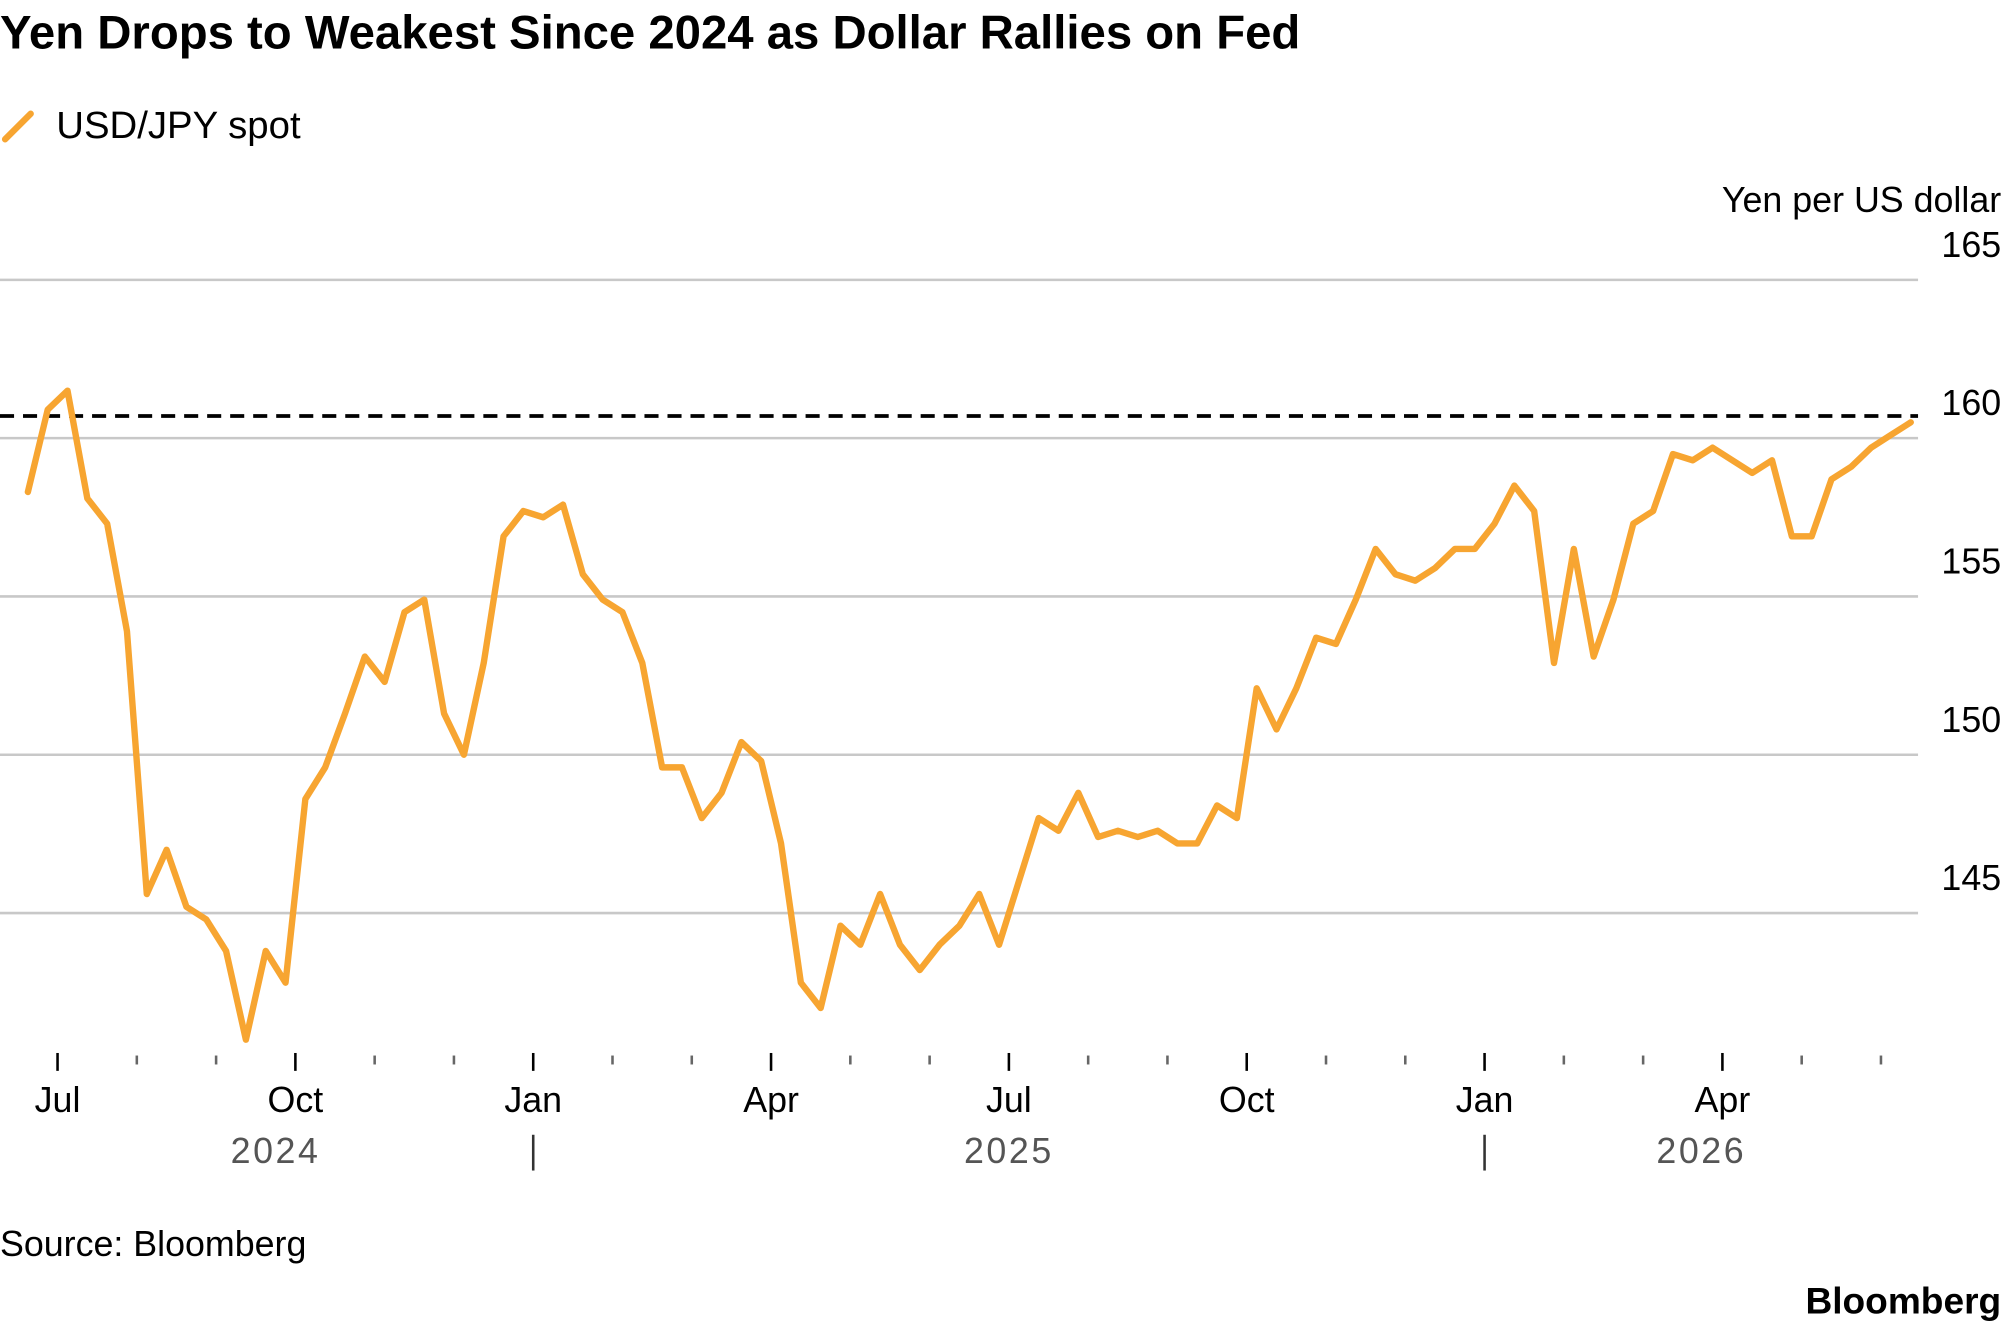 The height and width of the screenshot is (1329, 2005). Describe the element at coordinates (1701, 1151) in the screenshot. I see `x-year-label: 2026` at that location.